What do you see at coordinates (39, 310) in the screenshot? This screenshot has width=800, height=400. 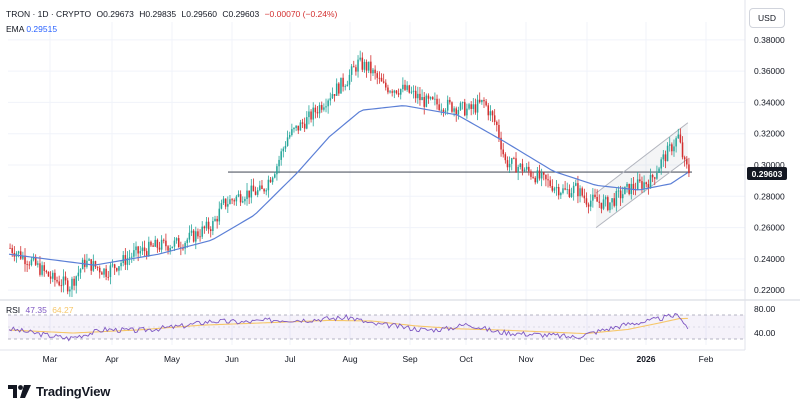 I see `rsi-legend: RSI 47.35 64.27` at bounding box center [39, 310].